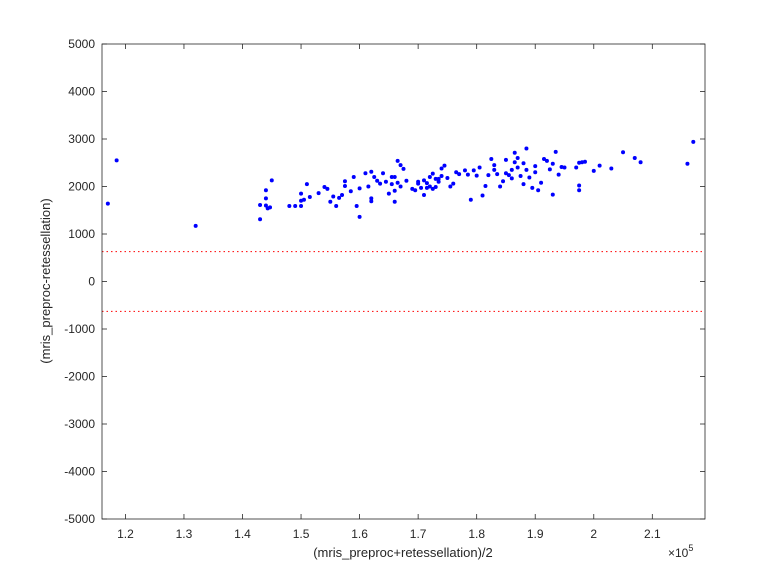  Describe the element at coordinates (81, 139) in the screenshot. I see `y-tick-label: 3000` at that location.